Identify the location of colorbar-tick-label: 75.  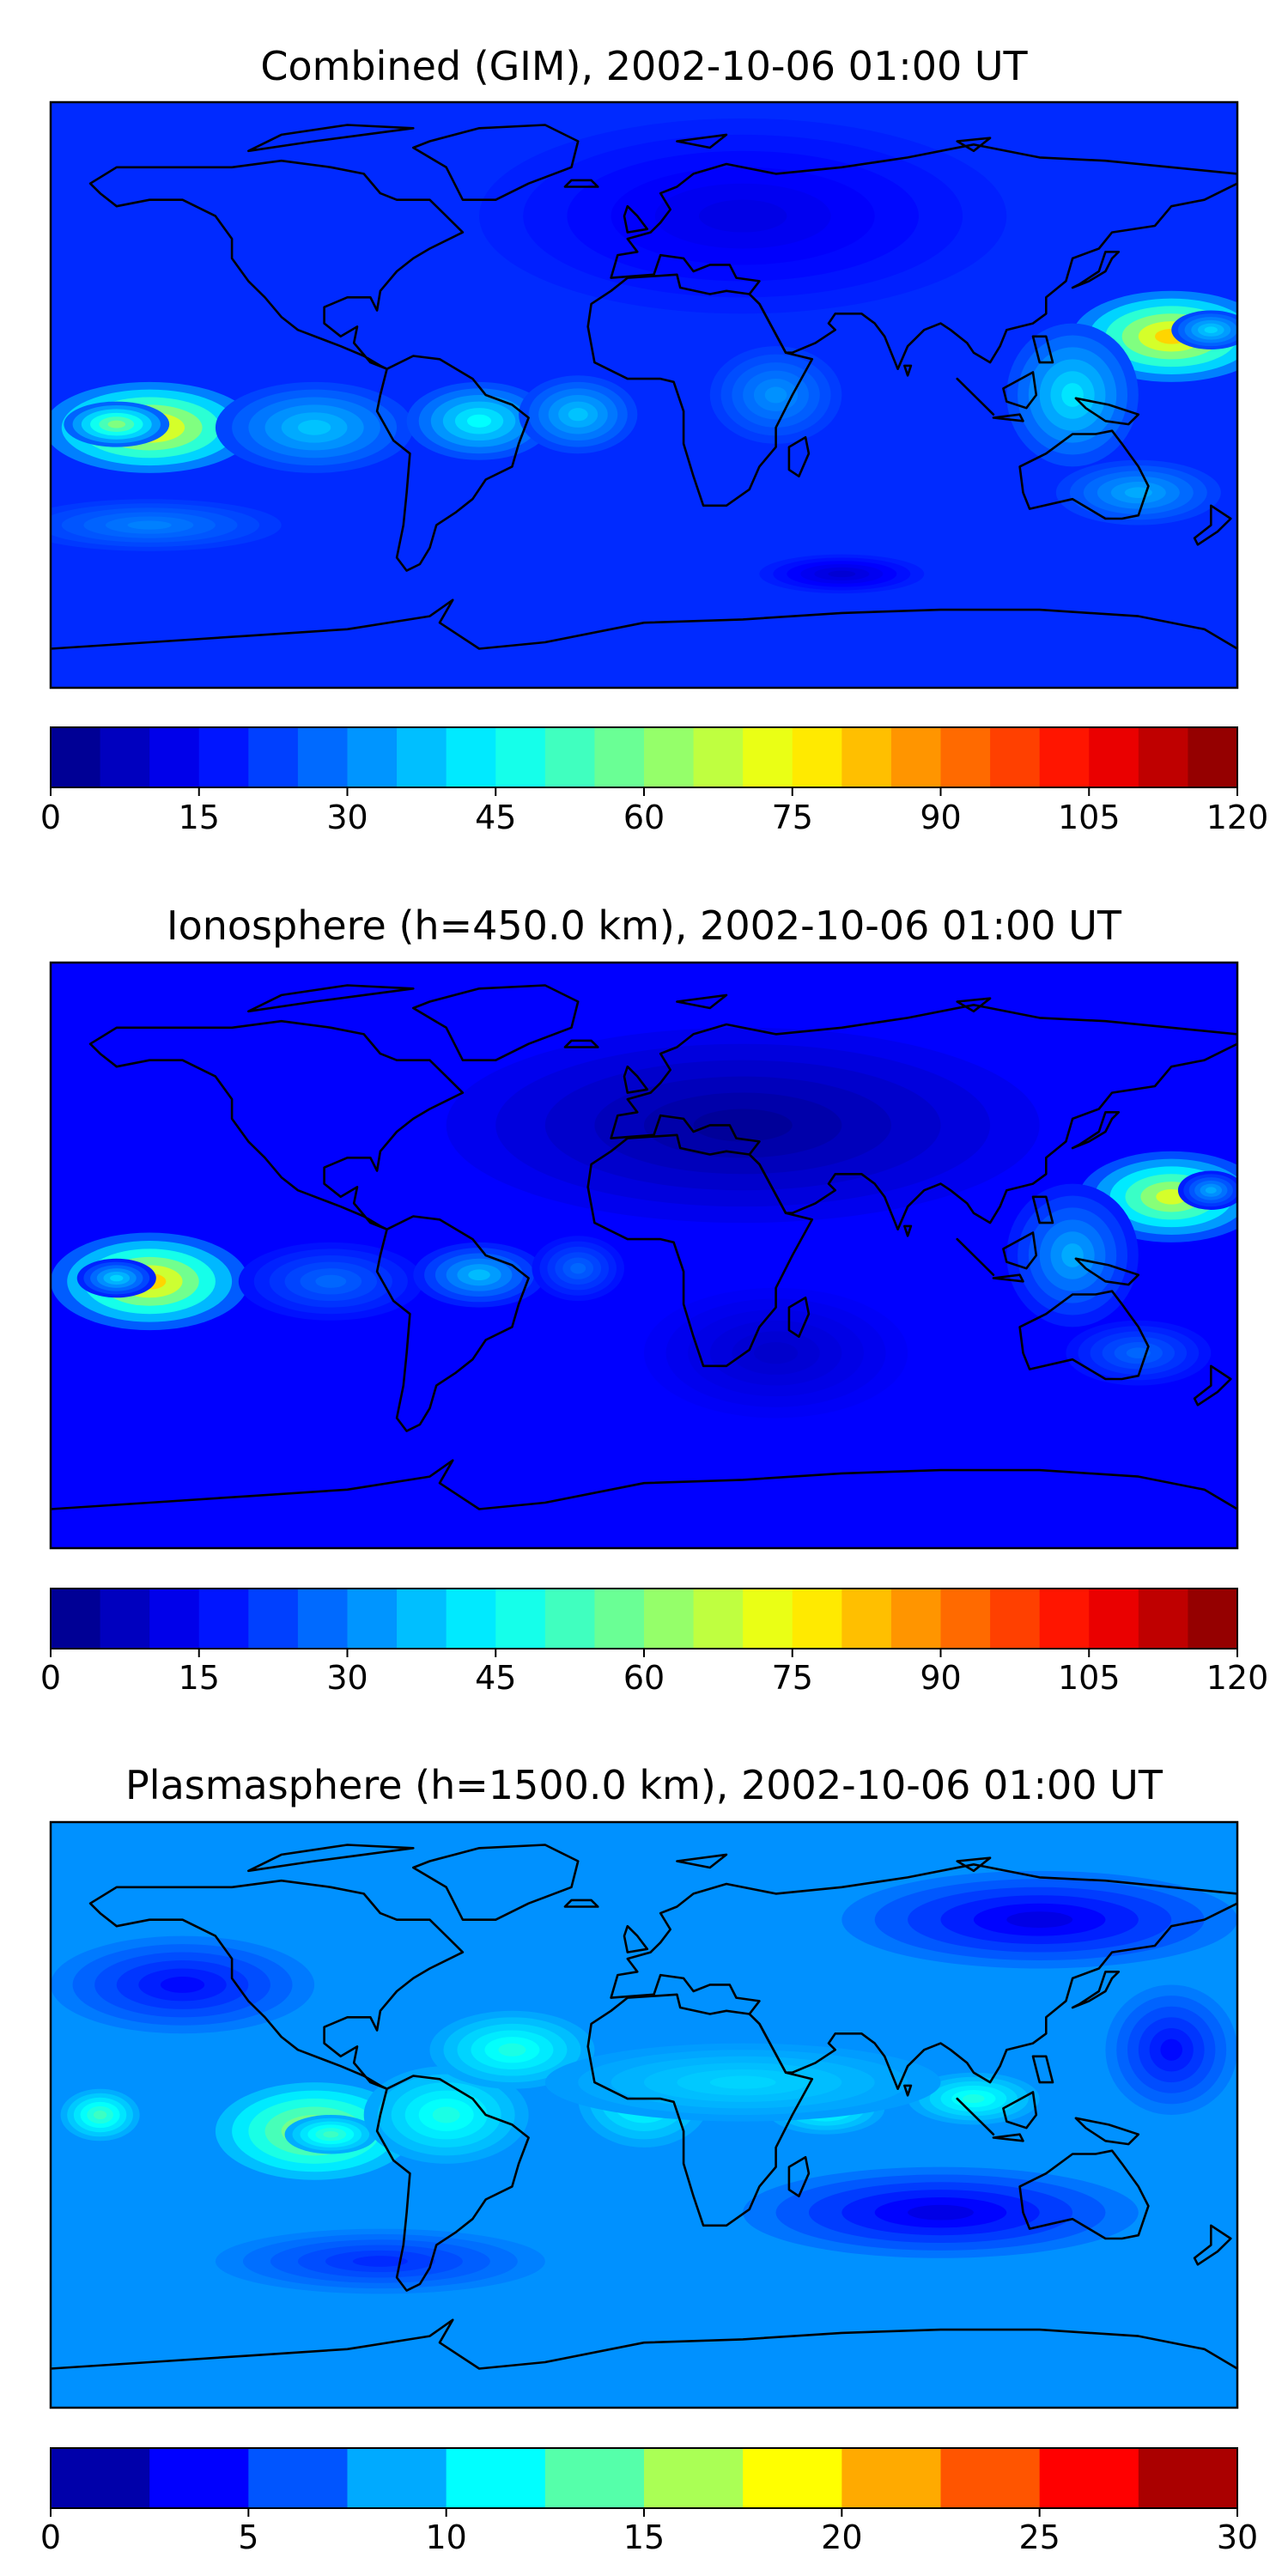
(792, 817).